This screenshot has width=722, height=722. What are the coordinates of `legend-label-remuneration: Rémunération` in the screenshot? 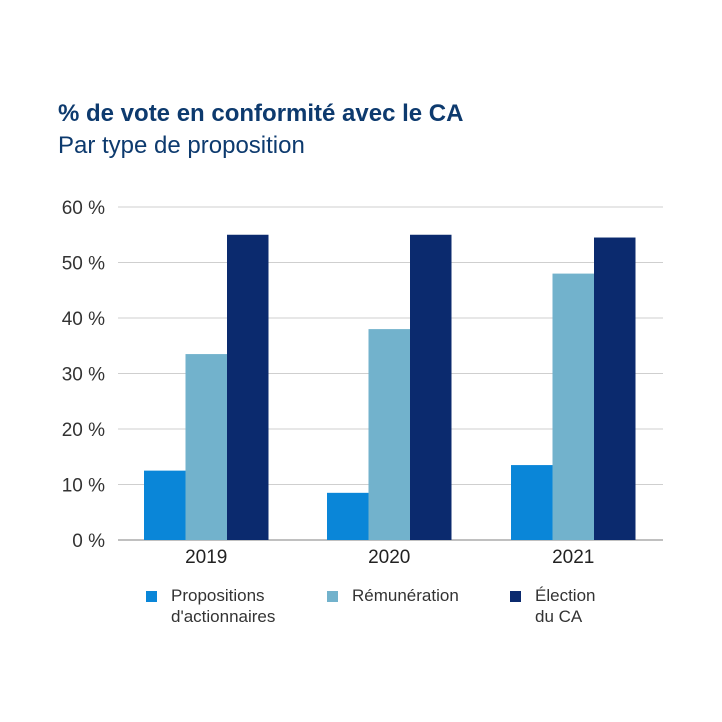 It's located at (405, 595).